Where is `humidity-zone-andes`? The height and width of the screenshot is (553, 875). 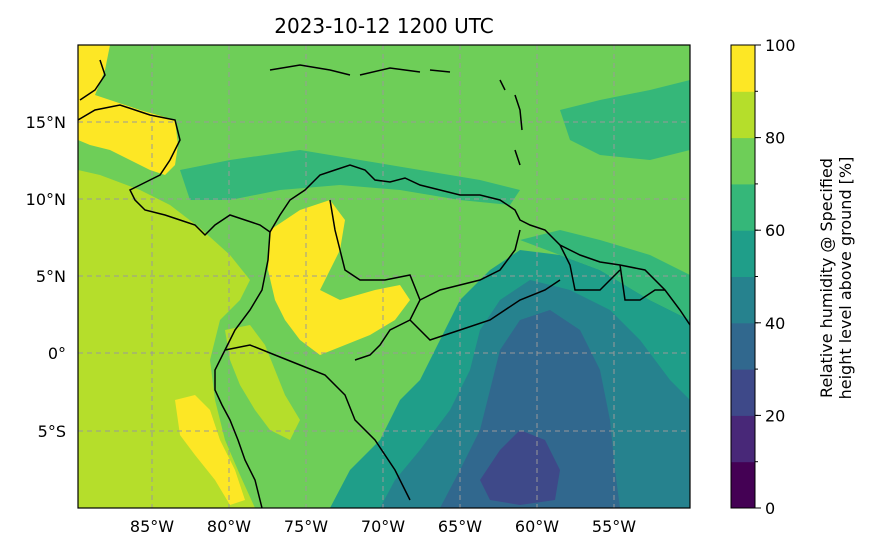
humidity-zone-andes is located at coordinates (339, 277).